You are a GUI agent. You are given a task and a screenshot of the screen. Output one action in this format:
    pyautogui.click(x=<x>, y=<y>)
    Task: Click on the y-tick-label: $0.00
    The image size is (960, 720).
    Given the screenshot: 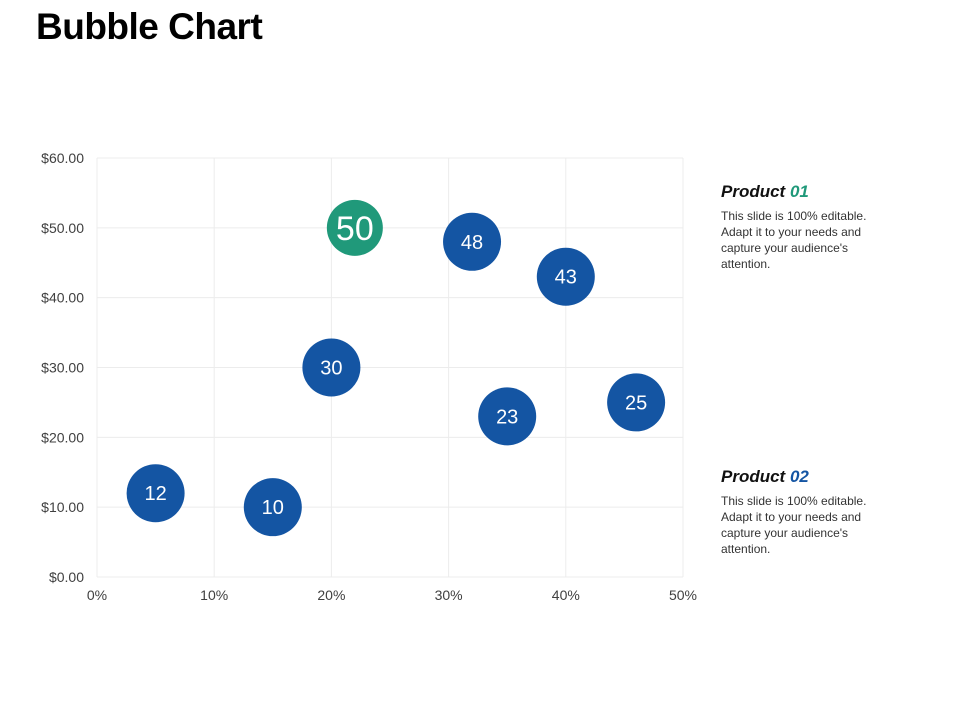 What is the action you would take?
    pyautogui.click(x=66, y=577)
    